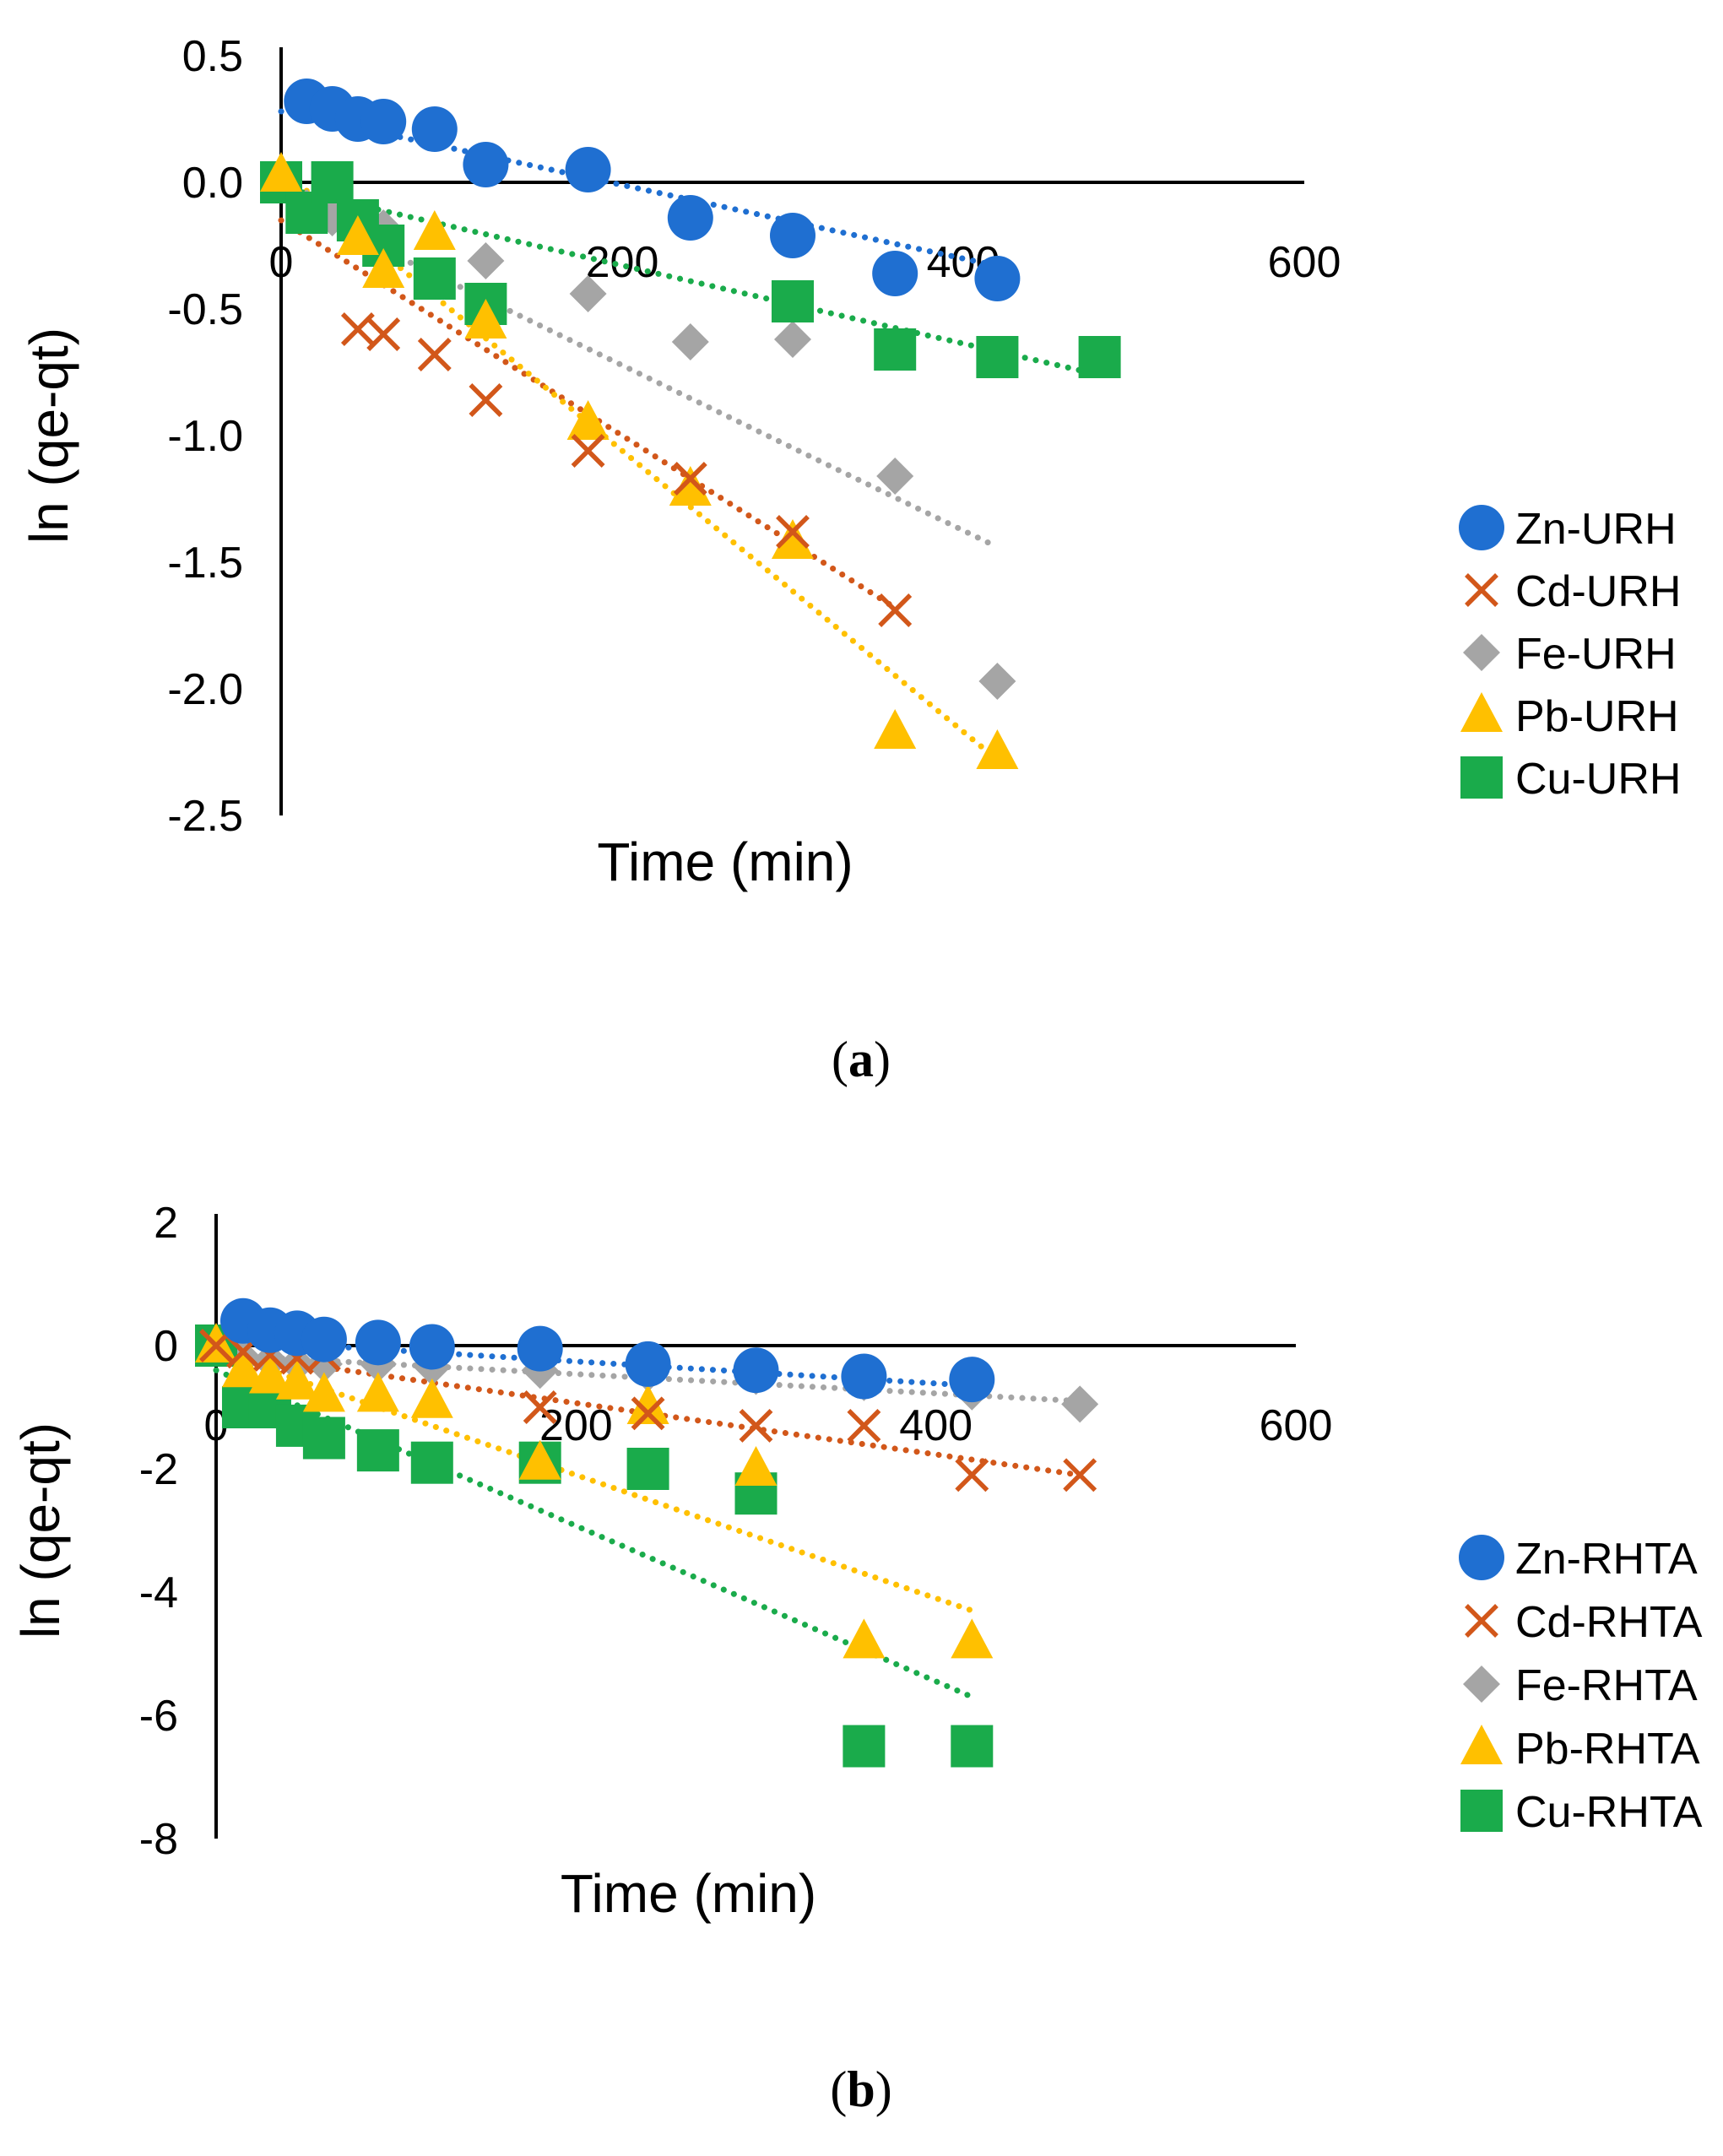  What do you see at coordinates (607, 1350) in the screenshot?
I see `series-zn-rhta` at bounding box center [607, 1350].